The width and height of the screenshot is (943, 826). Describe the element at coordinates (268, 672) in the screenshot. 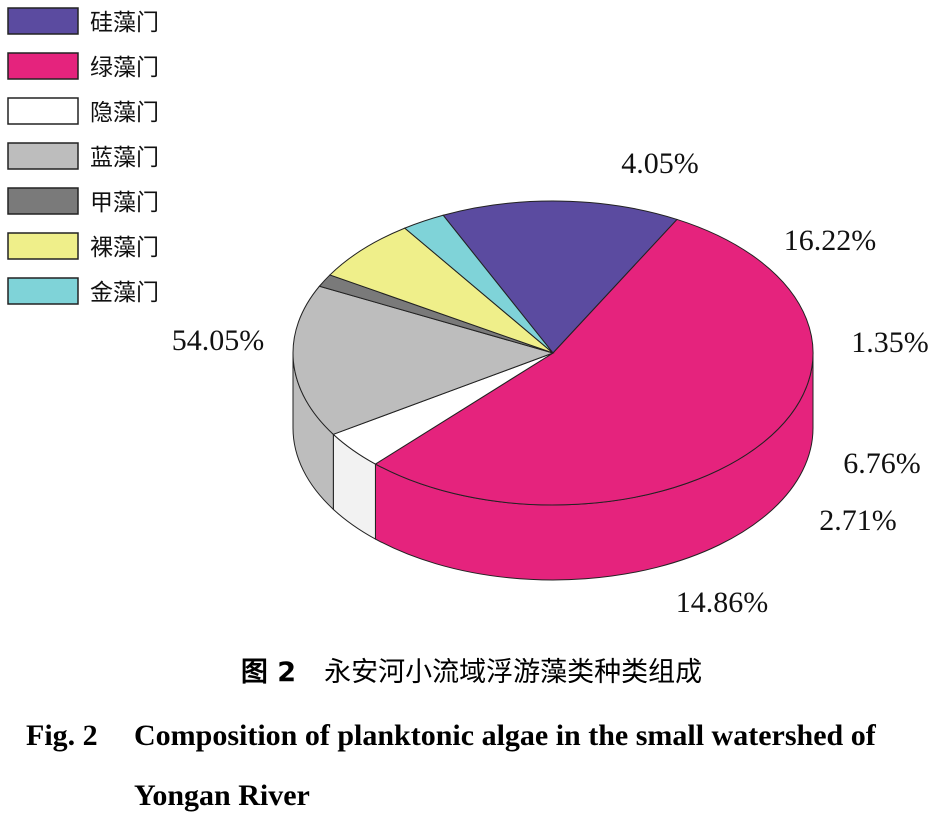

I see `caption-cn-figure-number: 图 2` at that location.